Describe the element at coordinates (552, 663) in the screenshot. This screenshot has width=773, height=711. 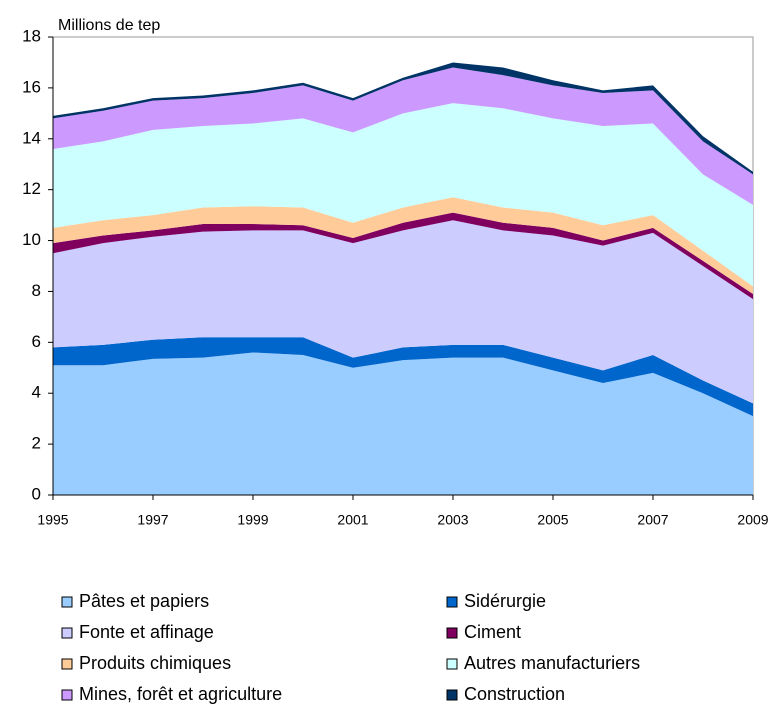
I see `legend-label: Autres manufacturiers` at that location.